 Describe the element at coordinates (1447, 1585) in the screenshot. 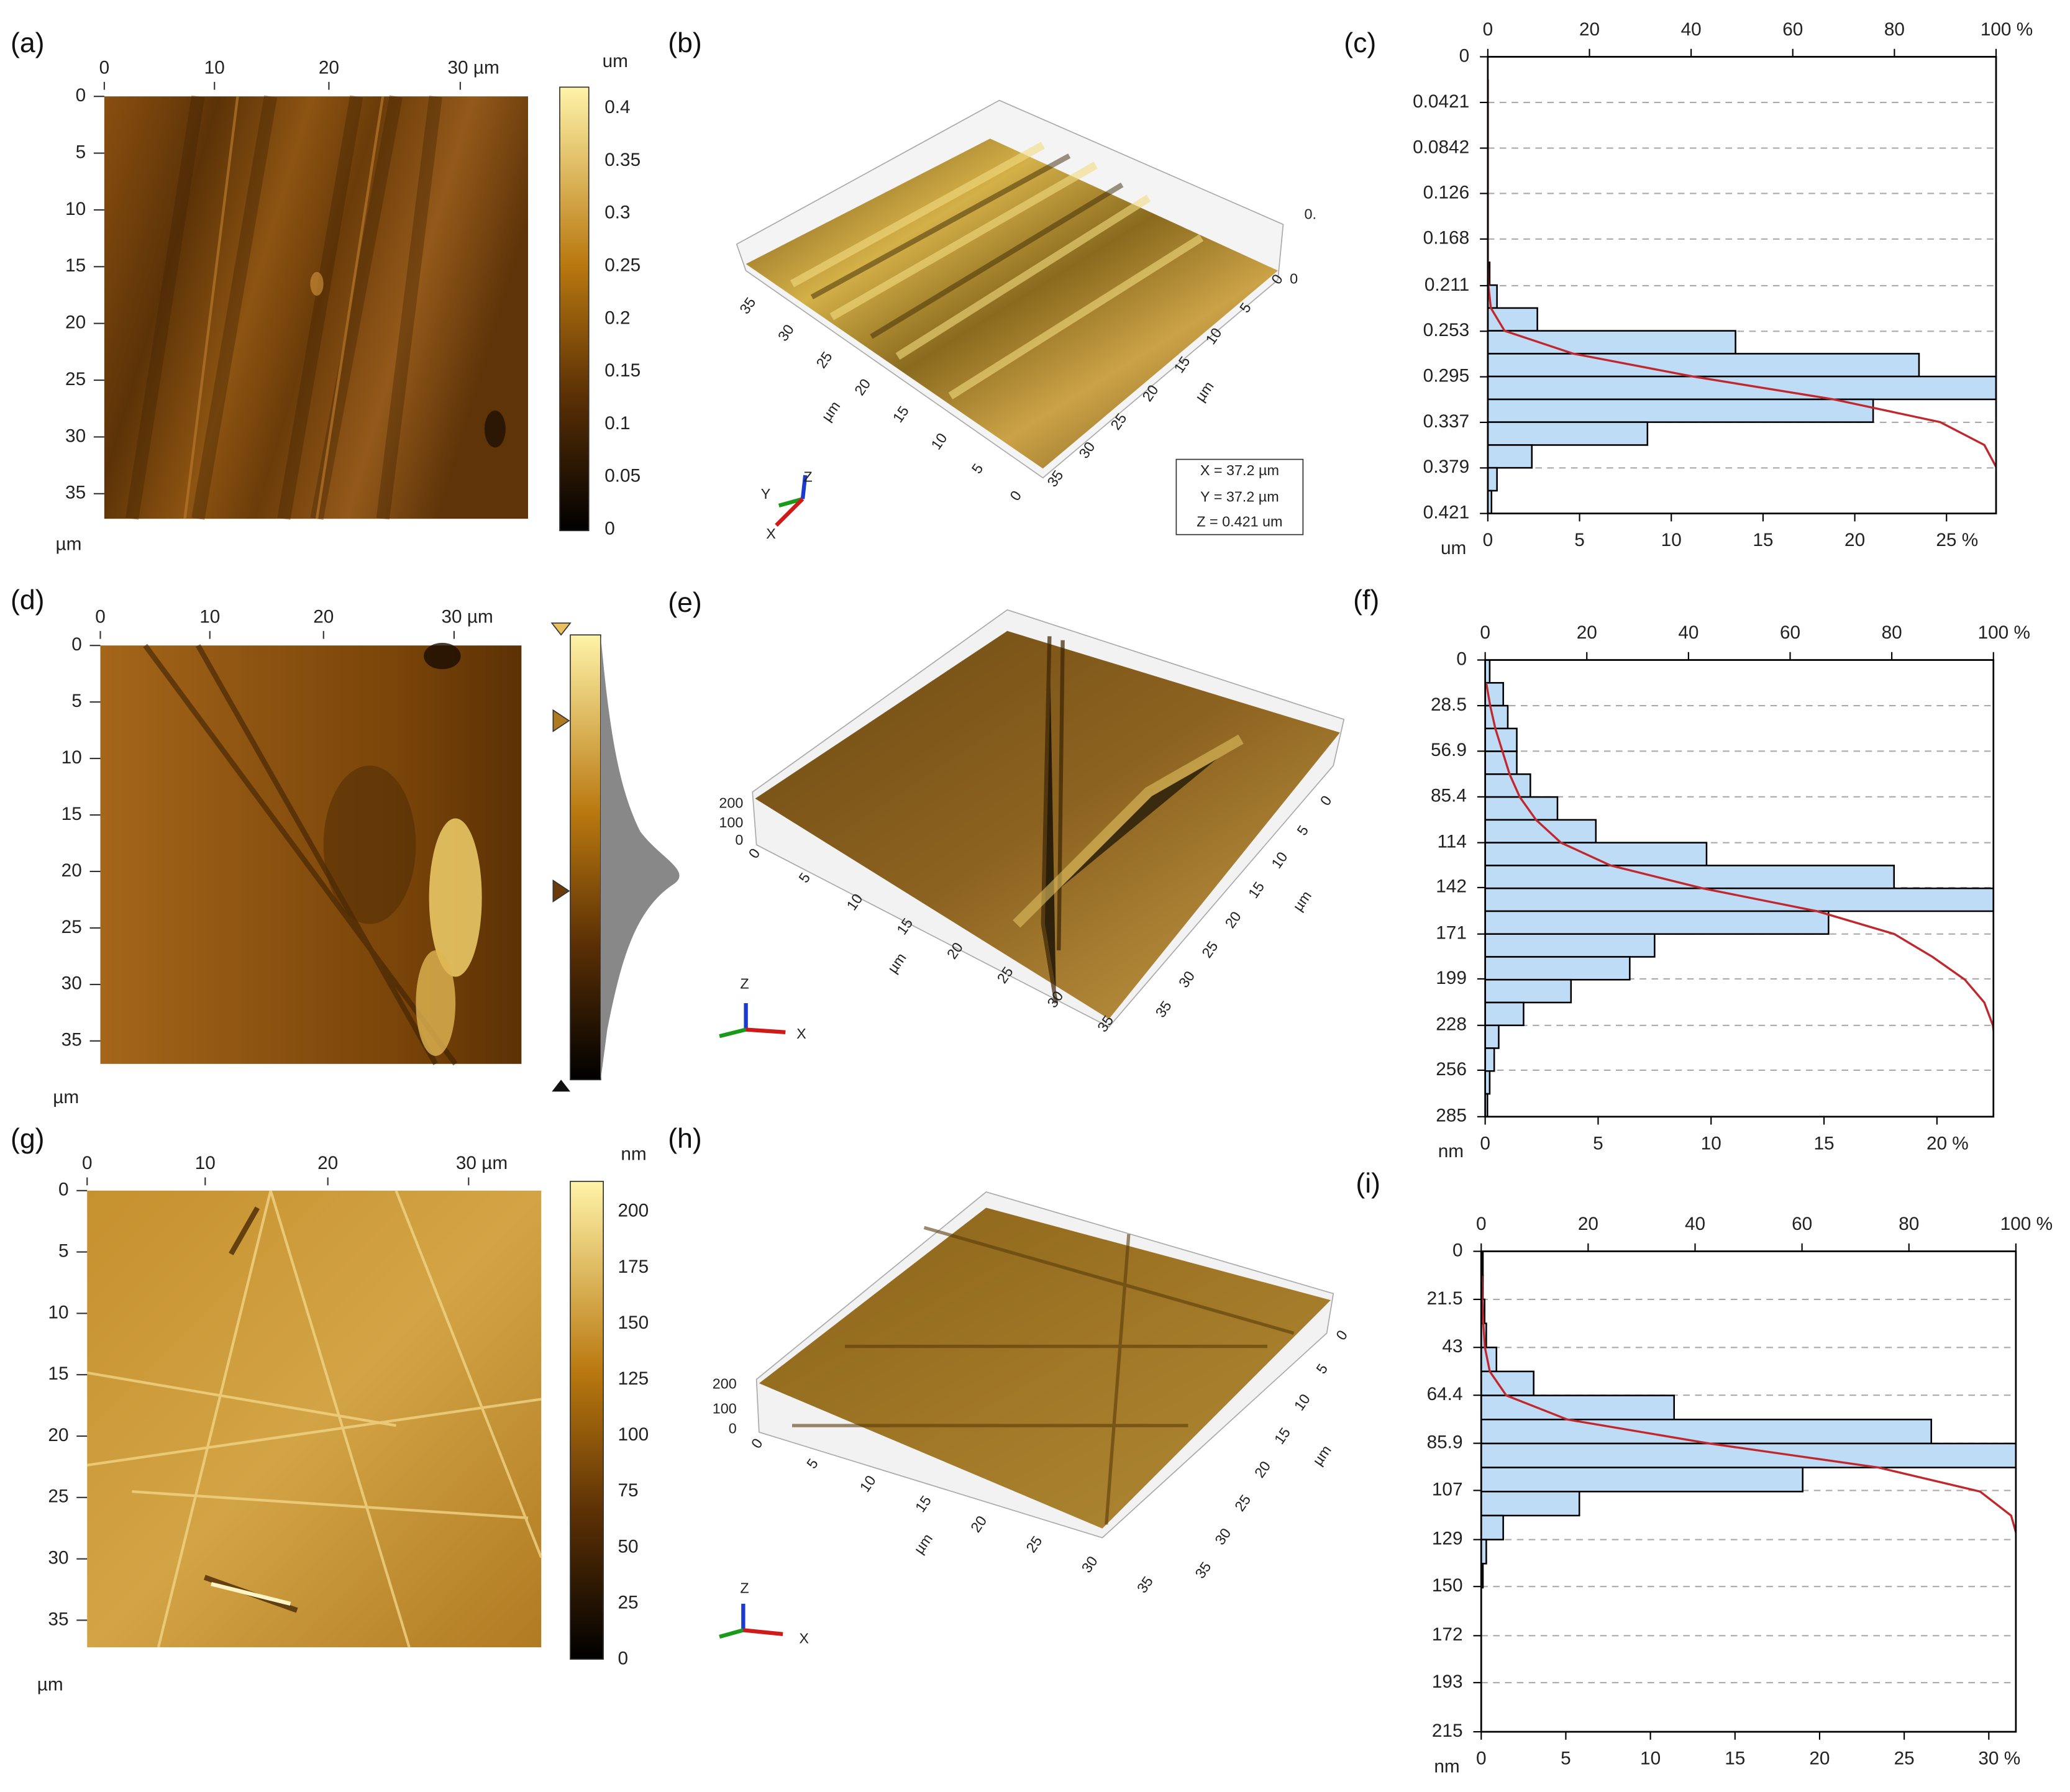

I see `y-tick-label: 150` at that location.